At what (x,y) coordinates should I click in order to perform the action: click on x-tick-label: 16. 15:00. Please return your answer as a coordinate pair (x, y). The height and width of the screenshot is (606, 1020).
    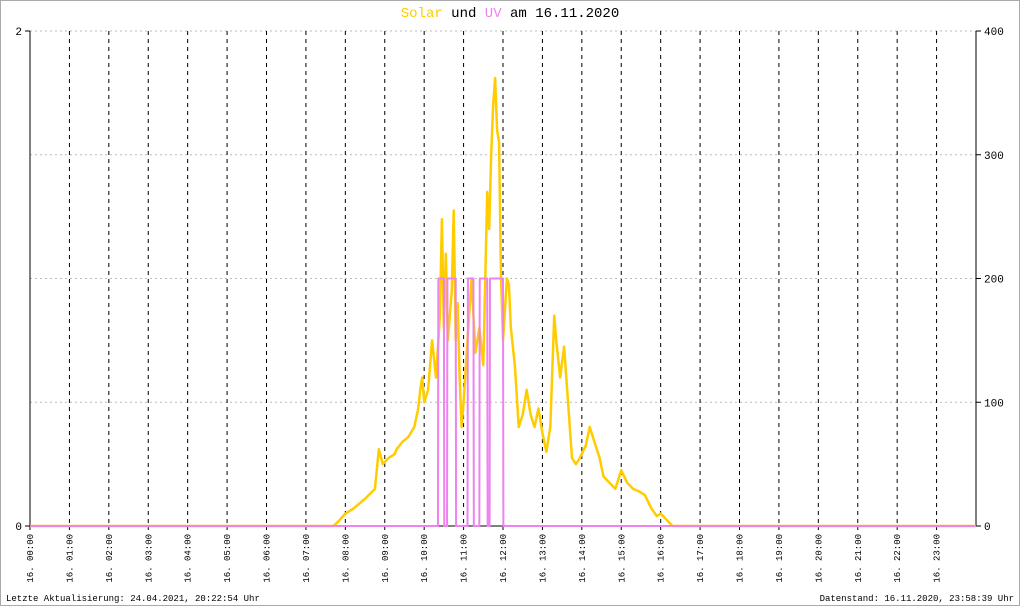
    Looking at the image, I should click on (622, 558).